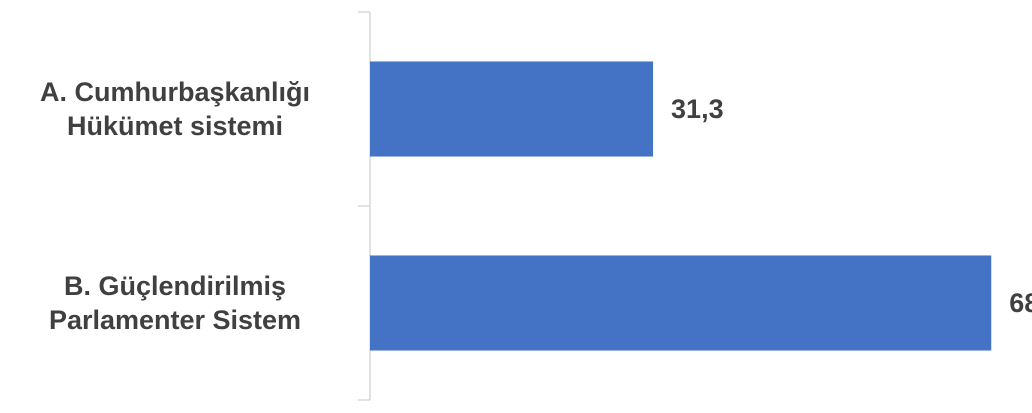 The height and width of the screenshot is (413, 1032). What do you see at coordinates (1020, 303) in the screenshot?
I see `value-label-2: 68,7` at bounding box center [1020, 303].